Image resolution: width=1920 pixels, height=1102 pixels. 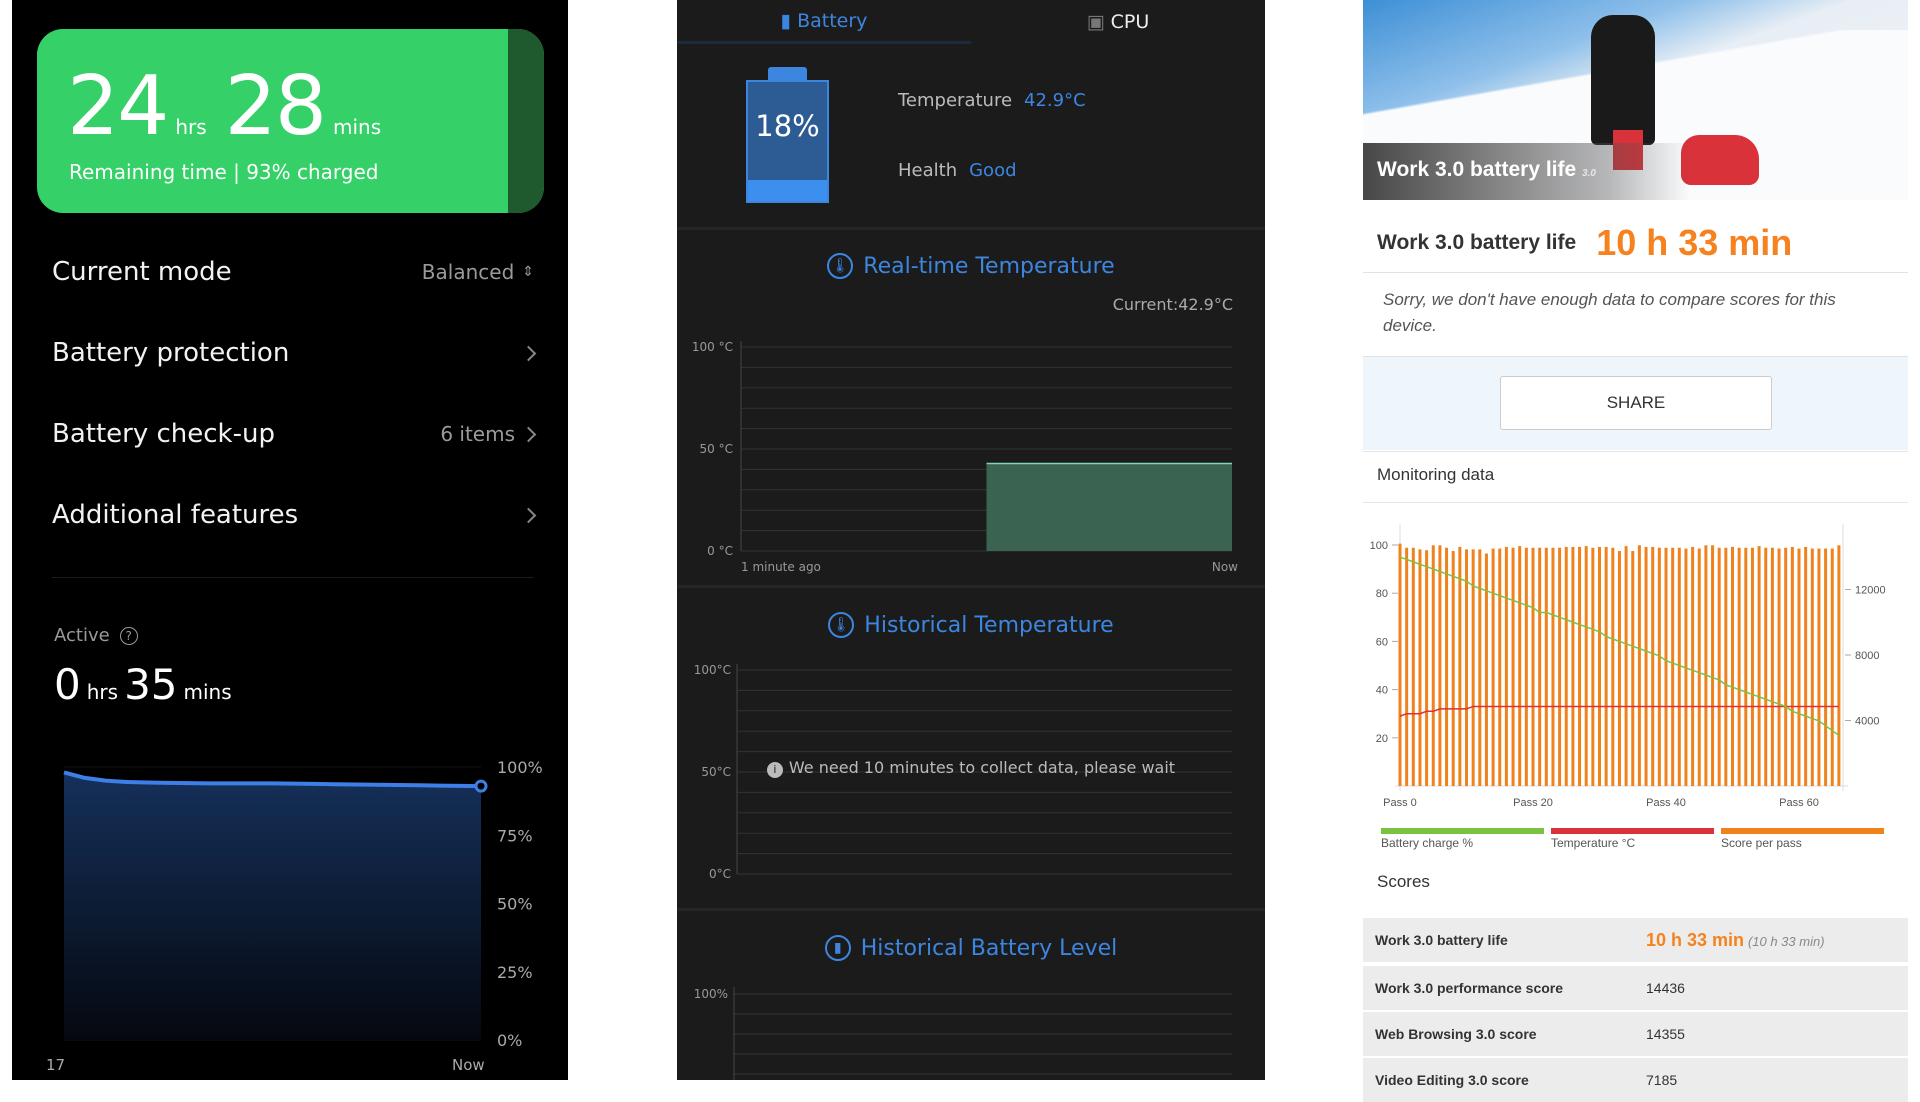 I want to click on section-title: Historical Battery Level, so click(x=989, y=948).